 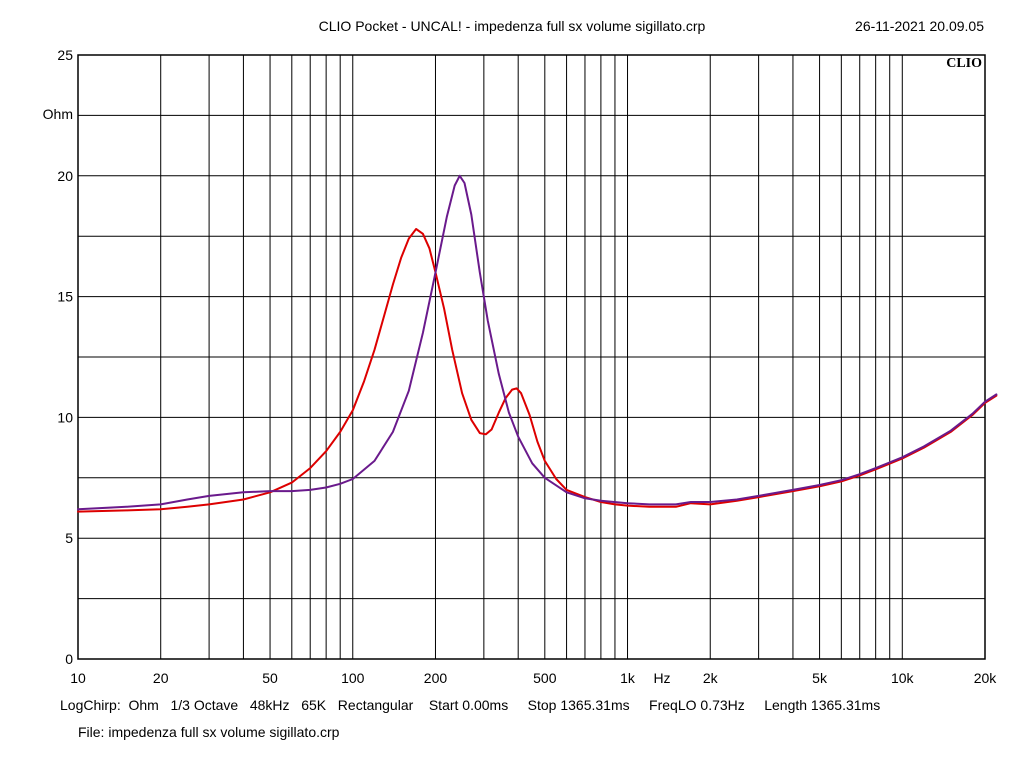 What do you see at coordinates (919, 26) in the screenshot?
I see `timestamp: 26-11-2021 20.09.05` at bounding box center [919, 26].